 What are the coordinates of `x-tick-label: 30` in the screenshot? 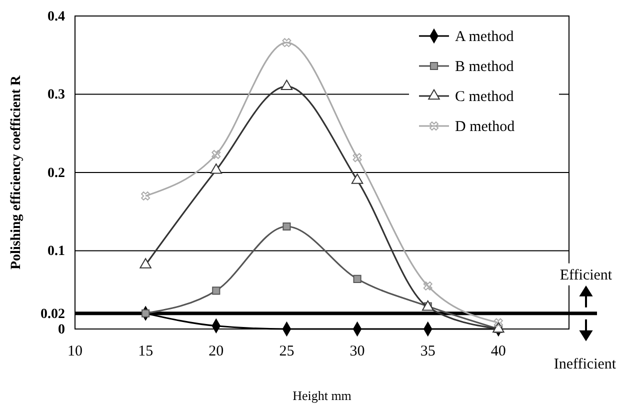 It's located at (357, 352).